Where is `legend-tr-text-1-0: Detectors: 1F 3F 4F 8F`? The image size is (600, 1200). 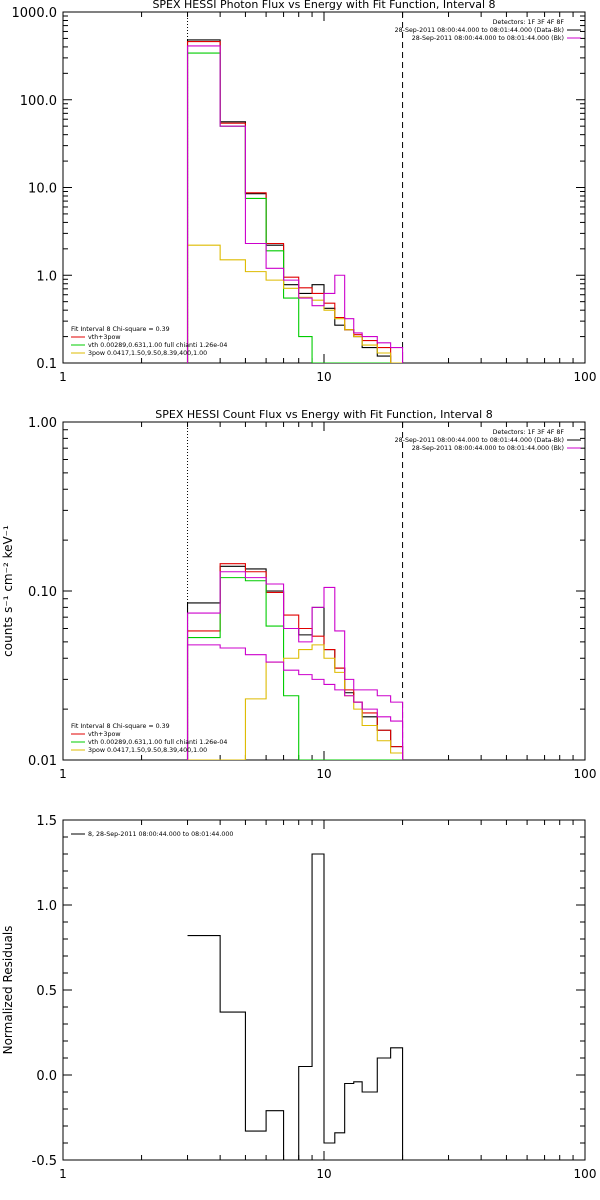
legend-tr-text-1-0: Detectors: 1F 3F 4F 8F is located at coordinates (529, 432).